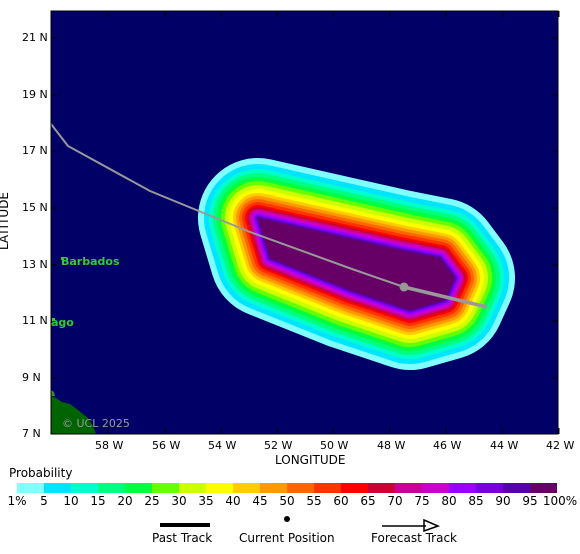 This screenshot has height=554, width=580. I want to click on scale-label: 25, so click(152, 501).